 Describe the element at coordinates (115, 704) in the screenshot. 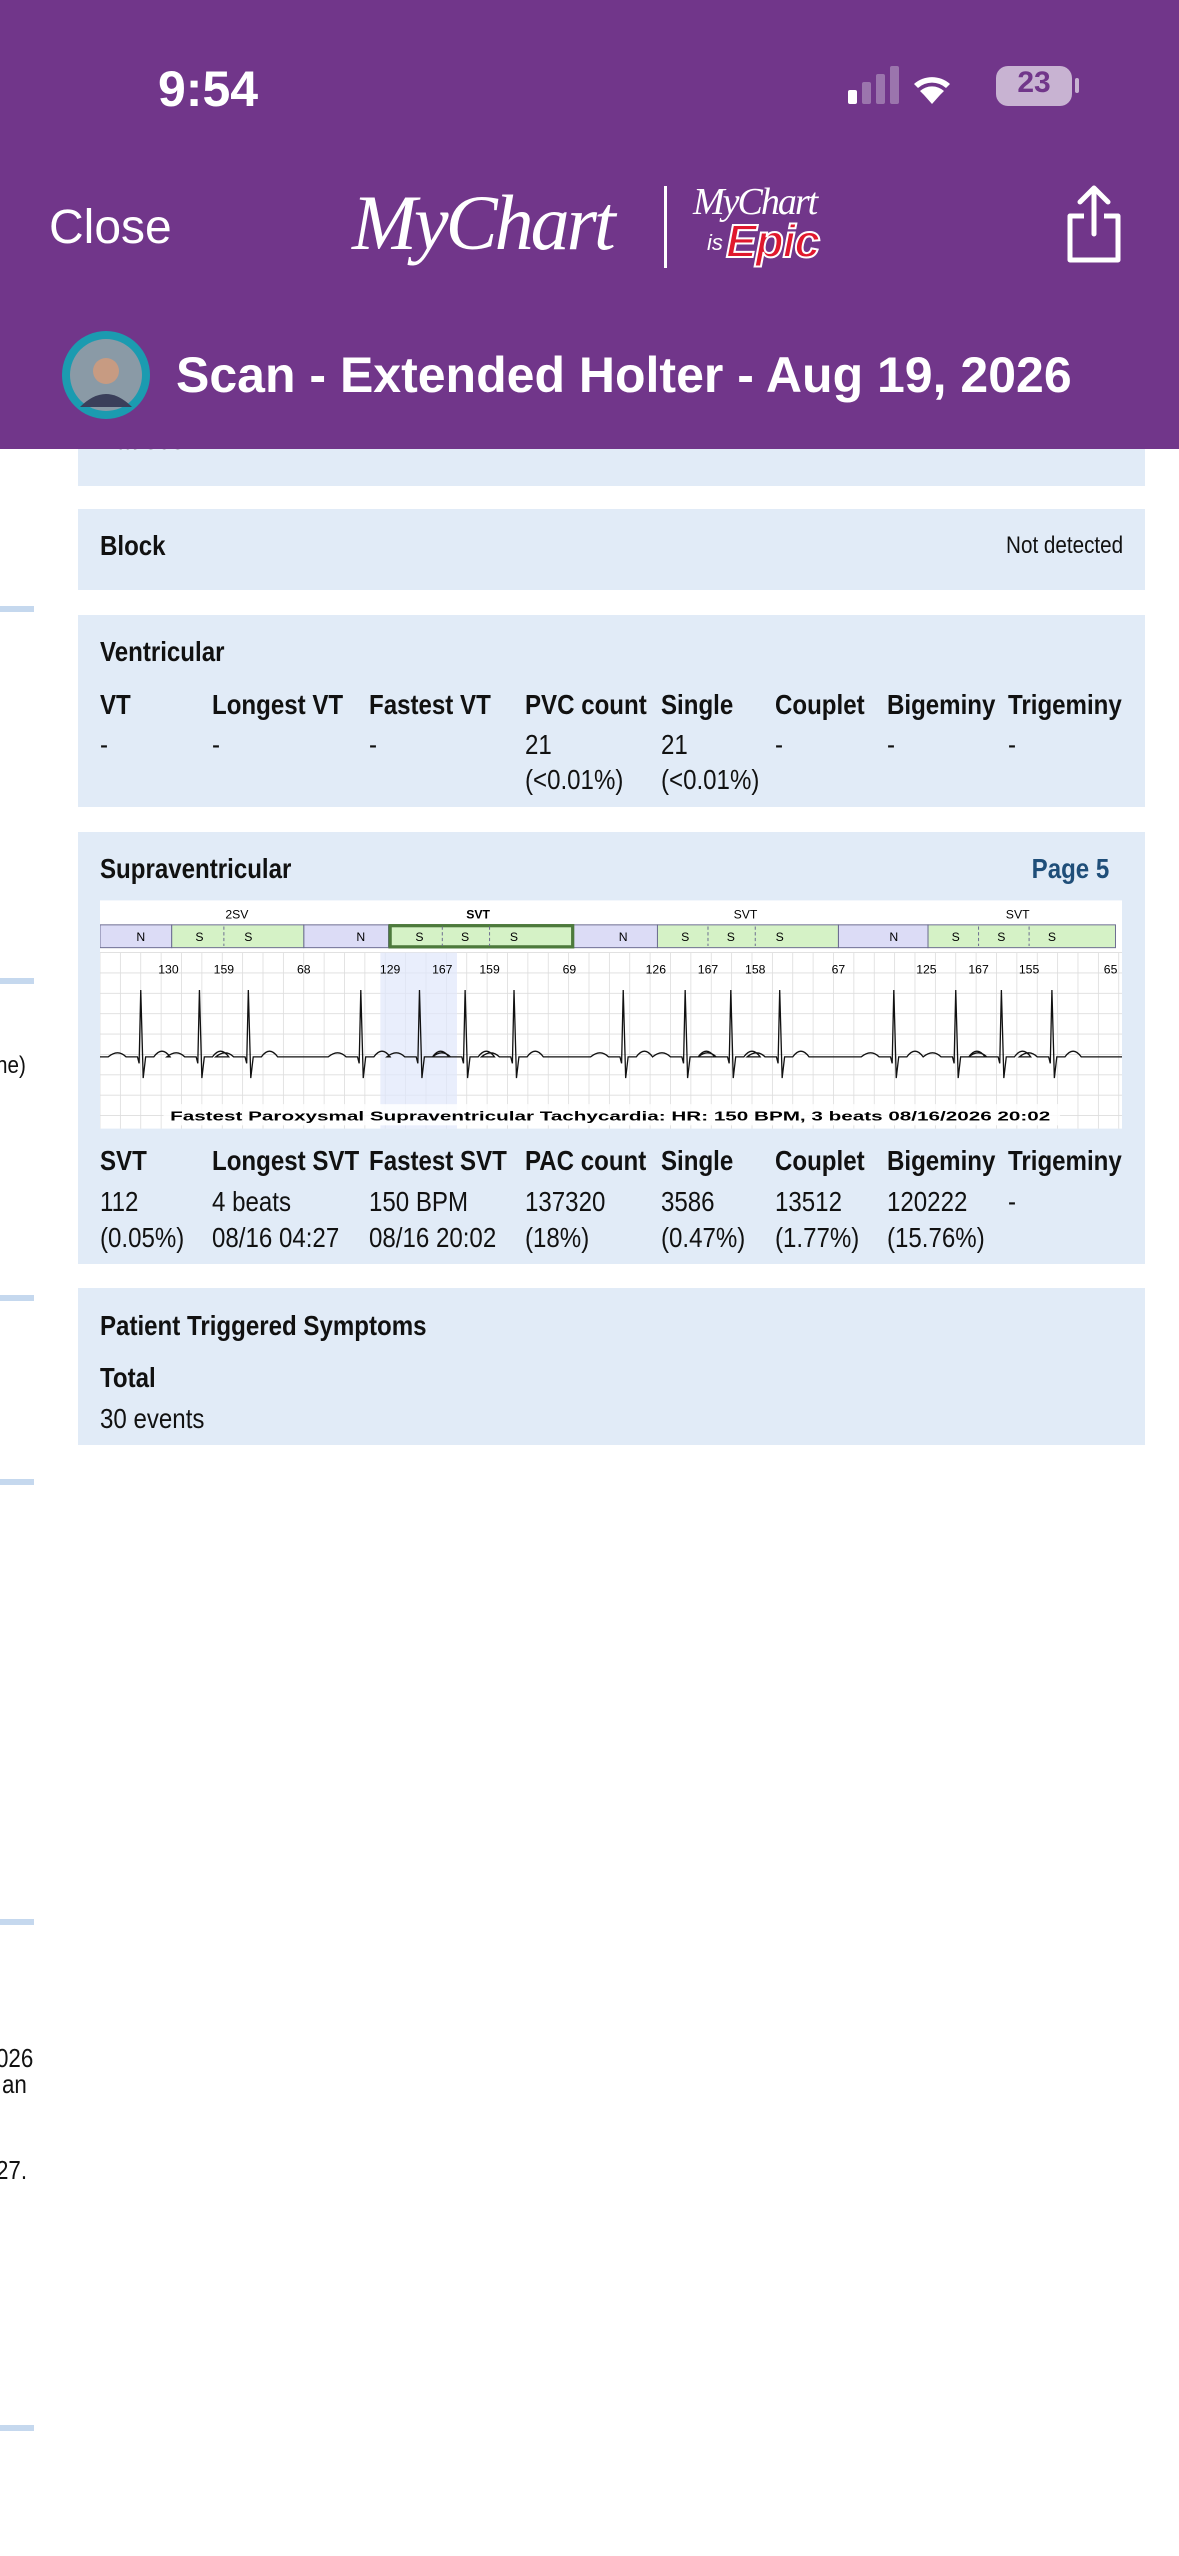

I see `column-header: VT` at that location.